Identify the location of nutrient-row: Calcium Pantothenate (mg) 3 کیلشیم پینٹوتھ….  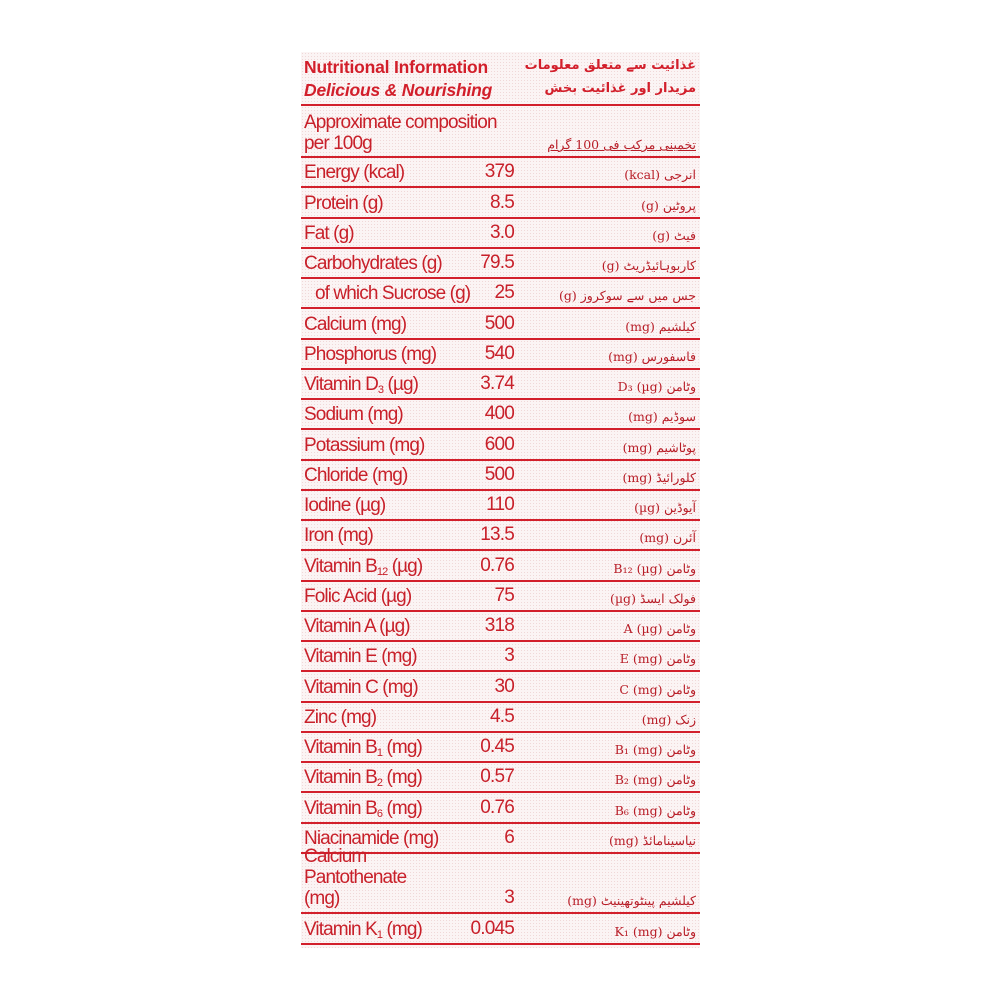
(500, 880).